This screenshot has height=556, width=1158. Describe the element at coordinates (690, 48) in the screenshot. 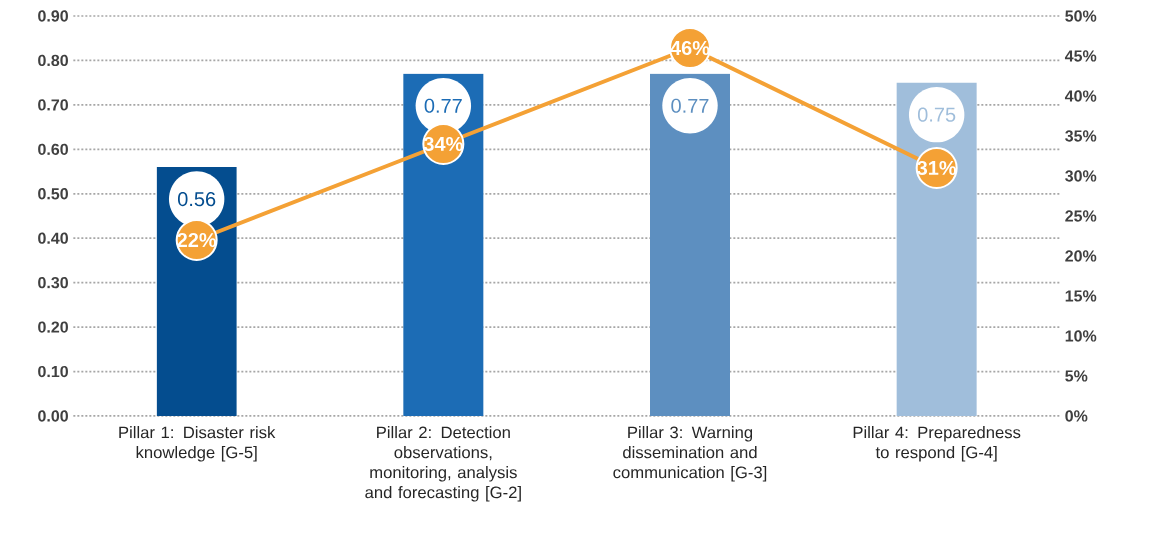

I see `data-label: 46%` at that location.